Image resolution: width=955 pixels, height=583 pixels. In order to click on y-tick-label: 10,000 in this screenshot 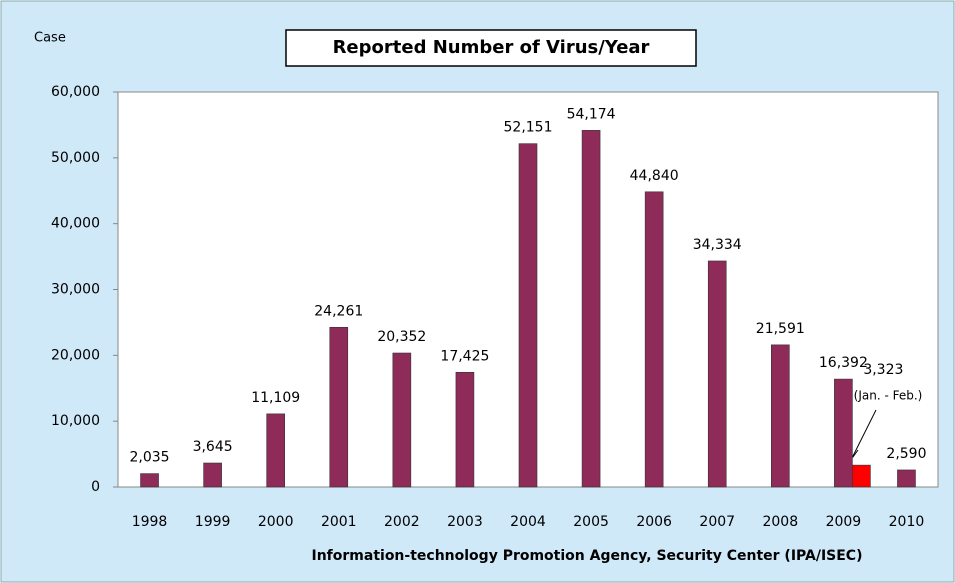, I will do `click(75, 421)`.